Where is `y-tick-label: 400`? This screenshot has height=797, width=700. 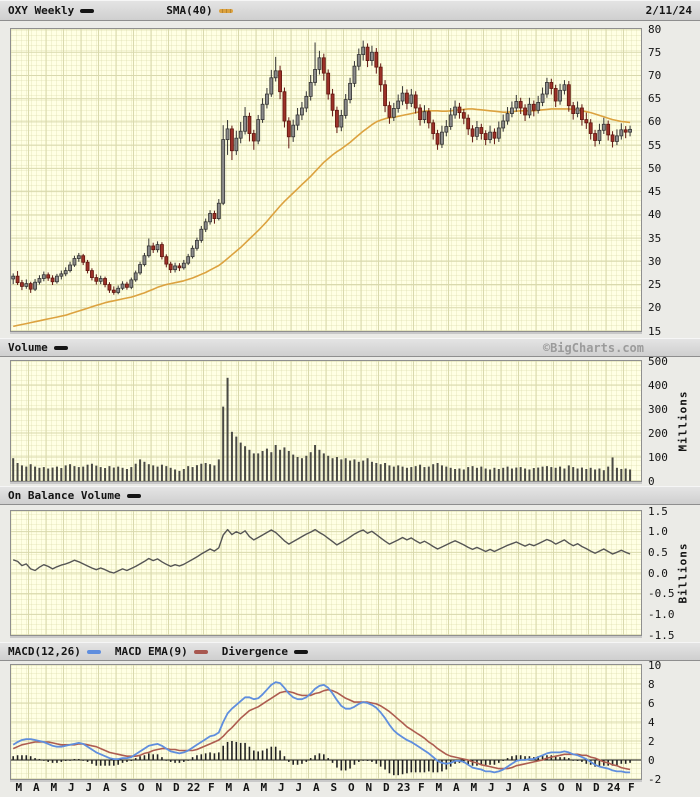
y-tick-label: 400 is located at coordinates (658, 385).